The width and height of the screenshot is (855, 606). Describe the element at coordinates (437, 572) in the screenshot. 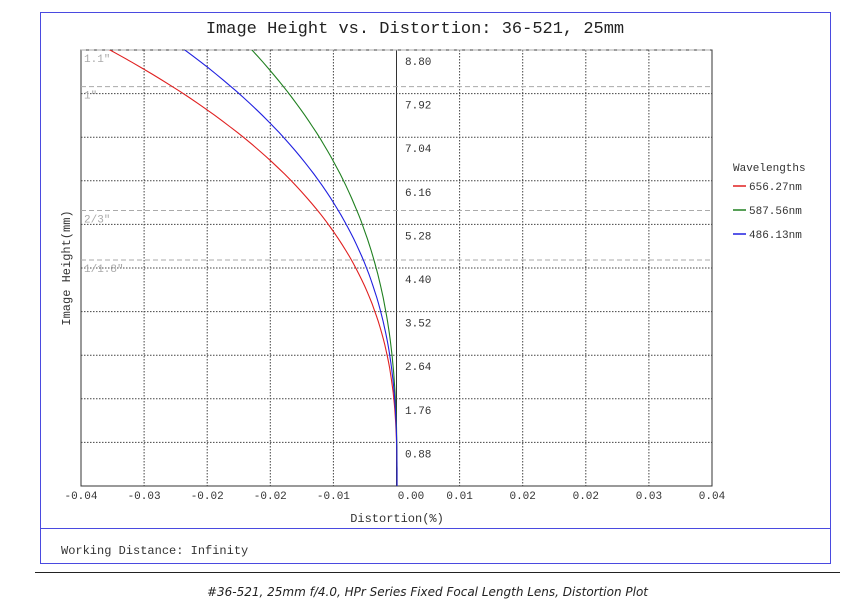

I see `caption-rule` at that location.